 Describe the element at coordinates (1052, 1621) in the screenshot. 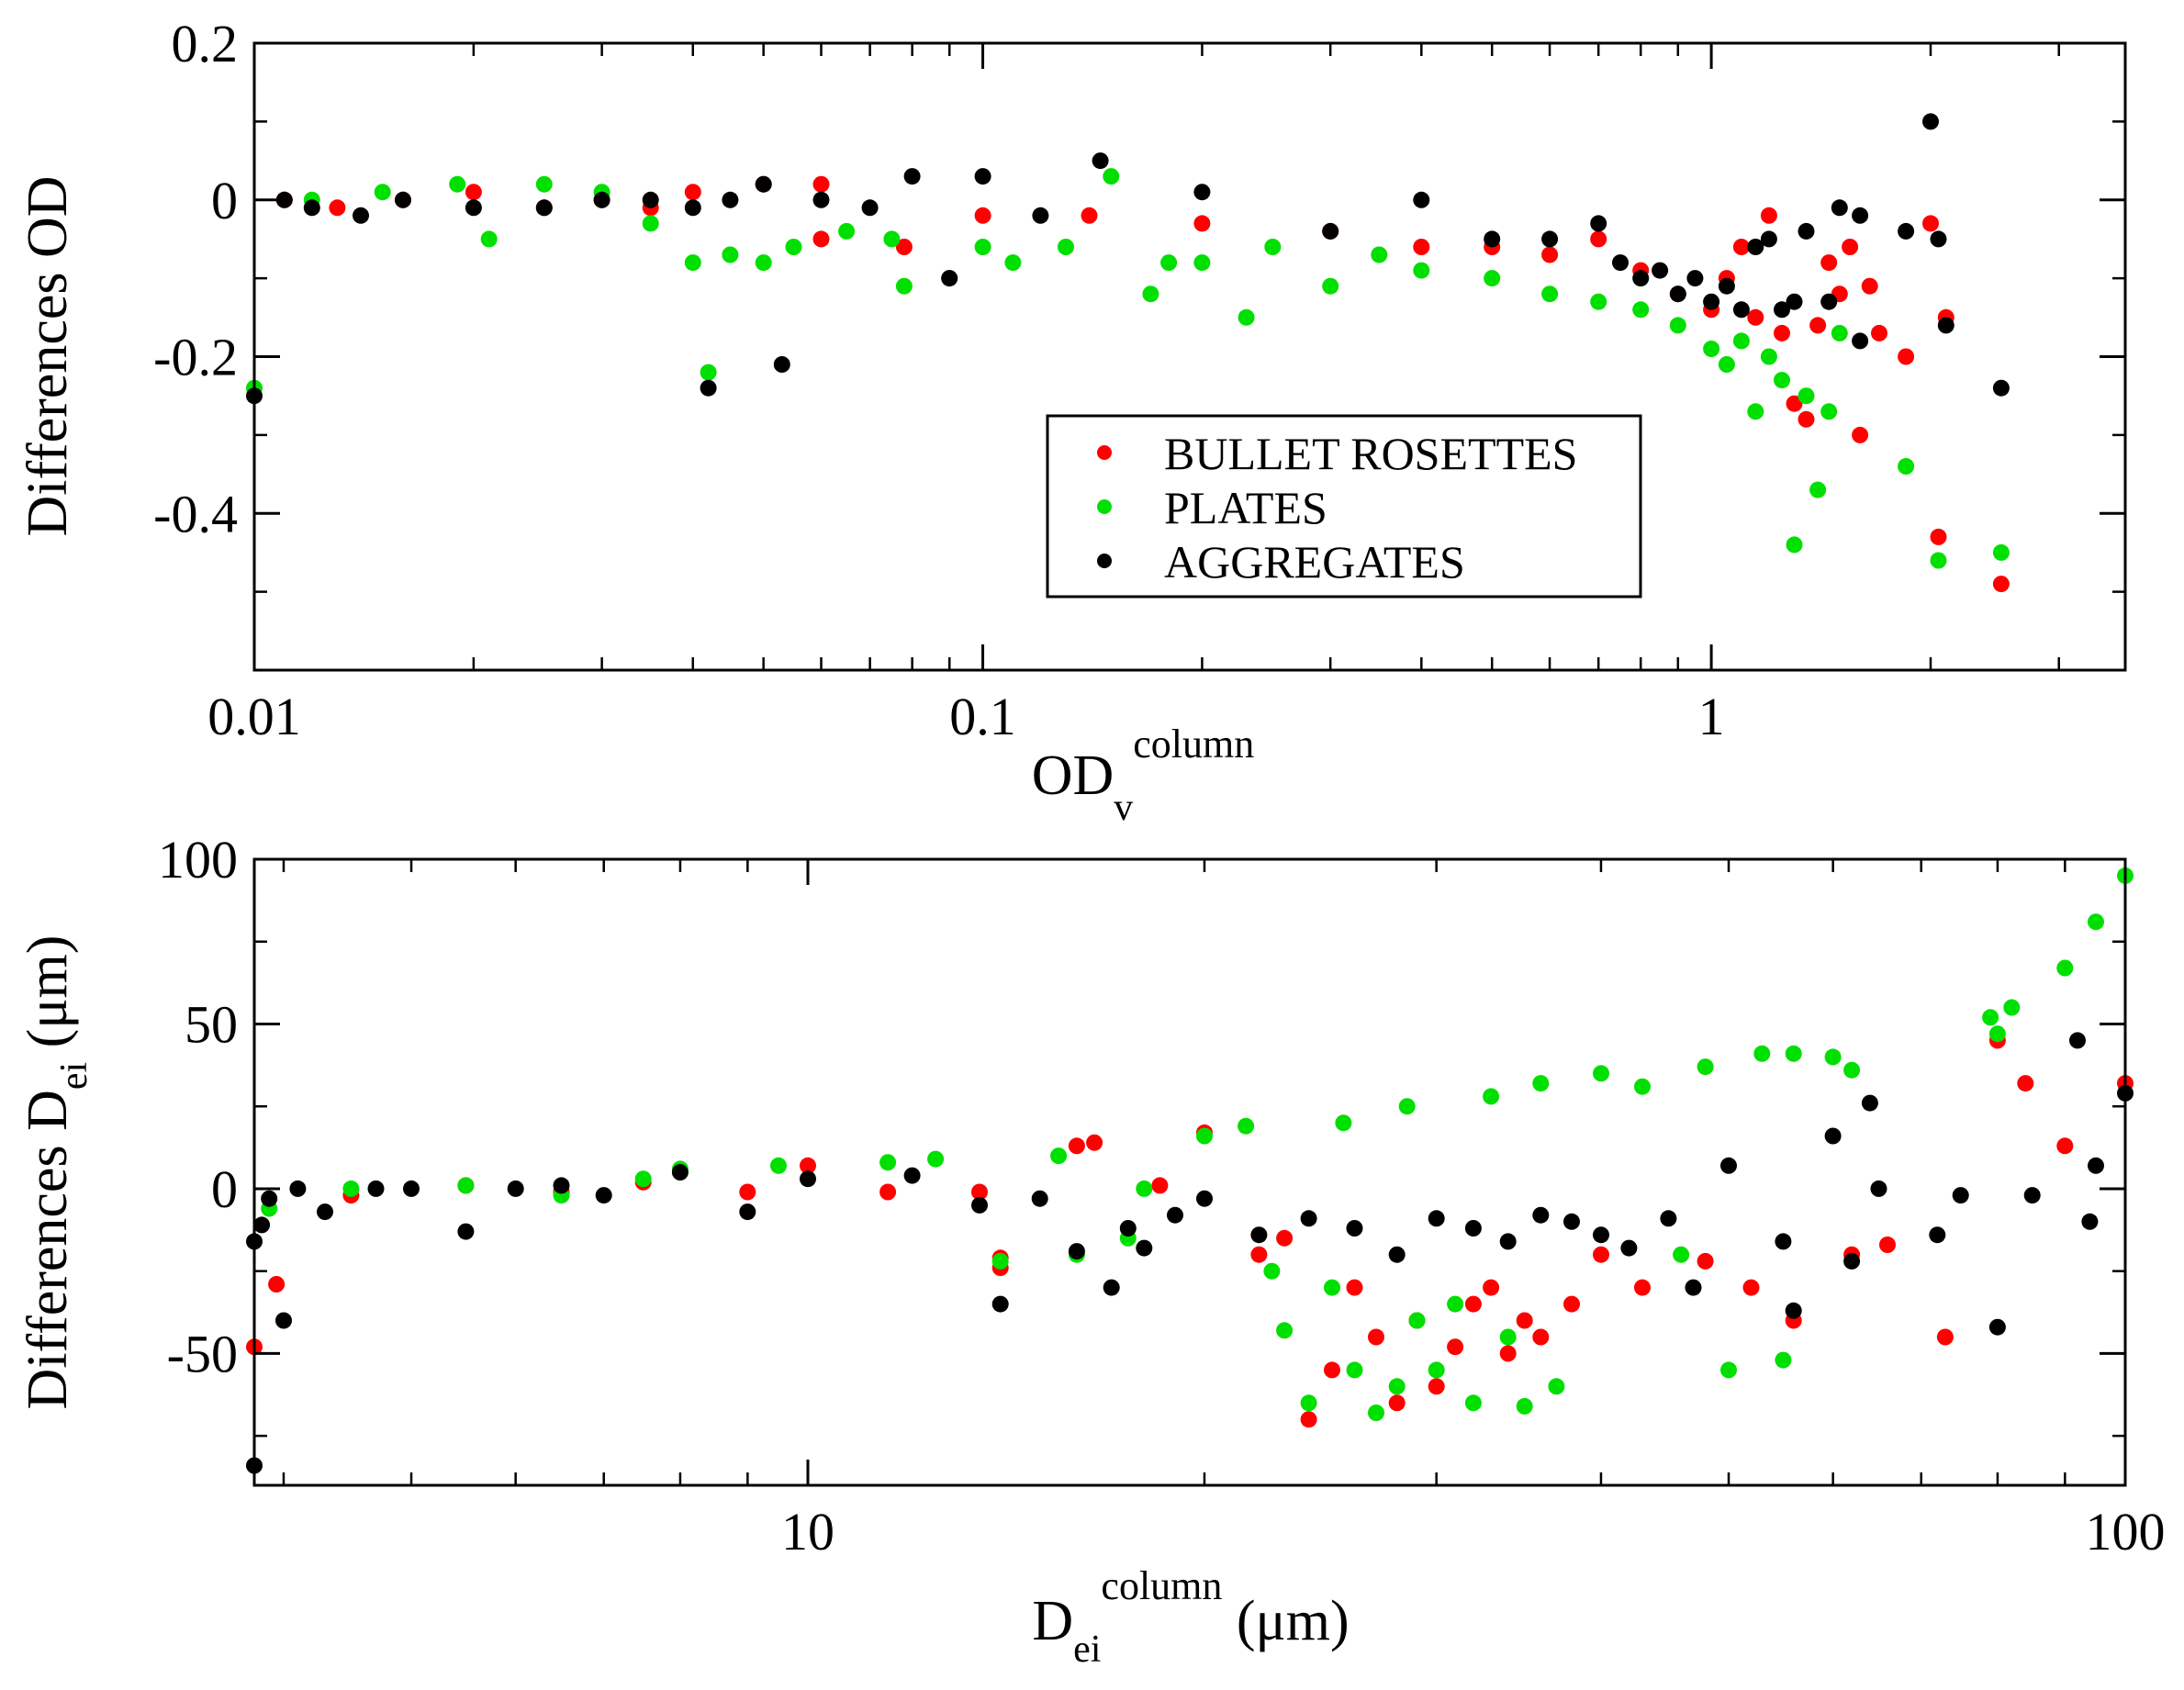

I see `dei-x-title-main: D` at that location.